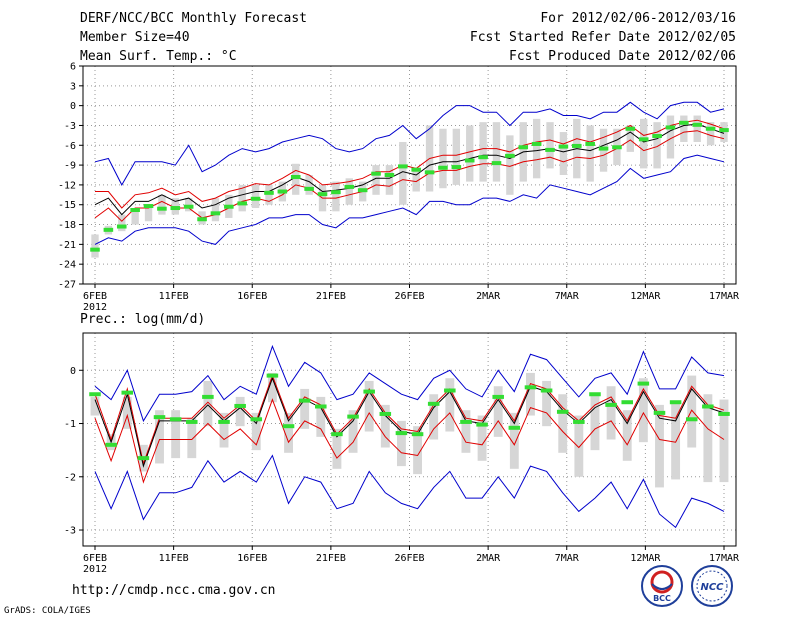  I want to click on bcc-logo-text: BCC, so click(662, 598).